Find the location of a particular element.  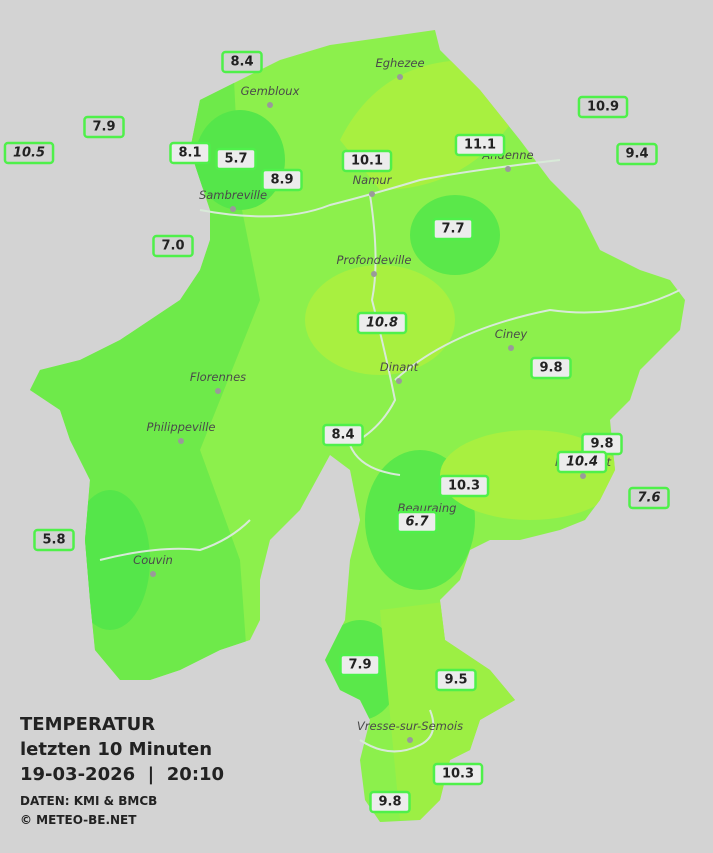

station: 7.0 is located at coordinates (173, 246).